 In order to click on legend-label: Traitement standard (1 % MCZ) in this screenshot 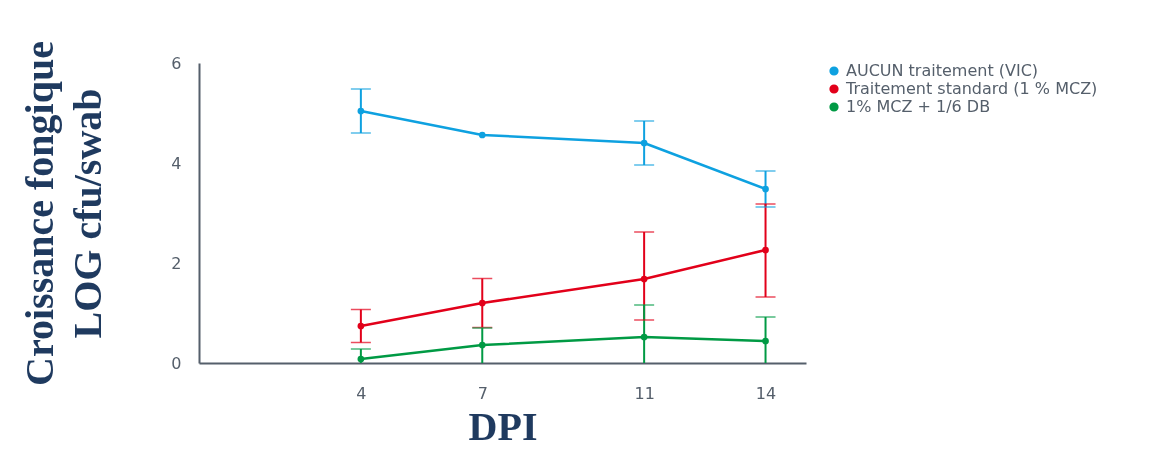, I will do `click(971, 88)`.